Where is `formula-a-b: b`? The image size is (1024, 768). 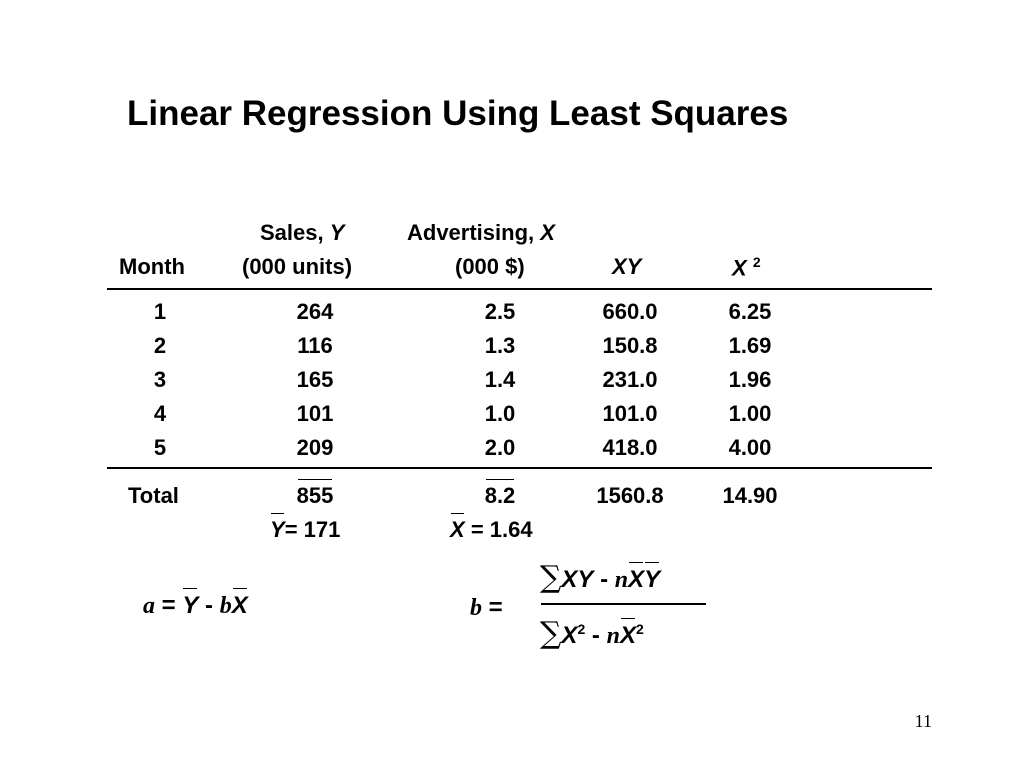 formula-a-b: b is located at coordinates (225, 606).